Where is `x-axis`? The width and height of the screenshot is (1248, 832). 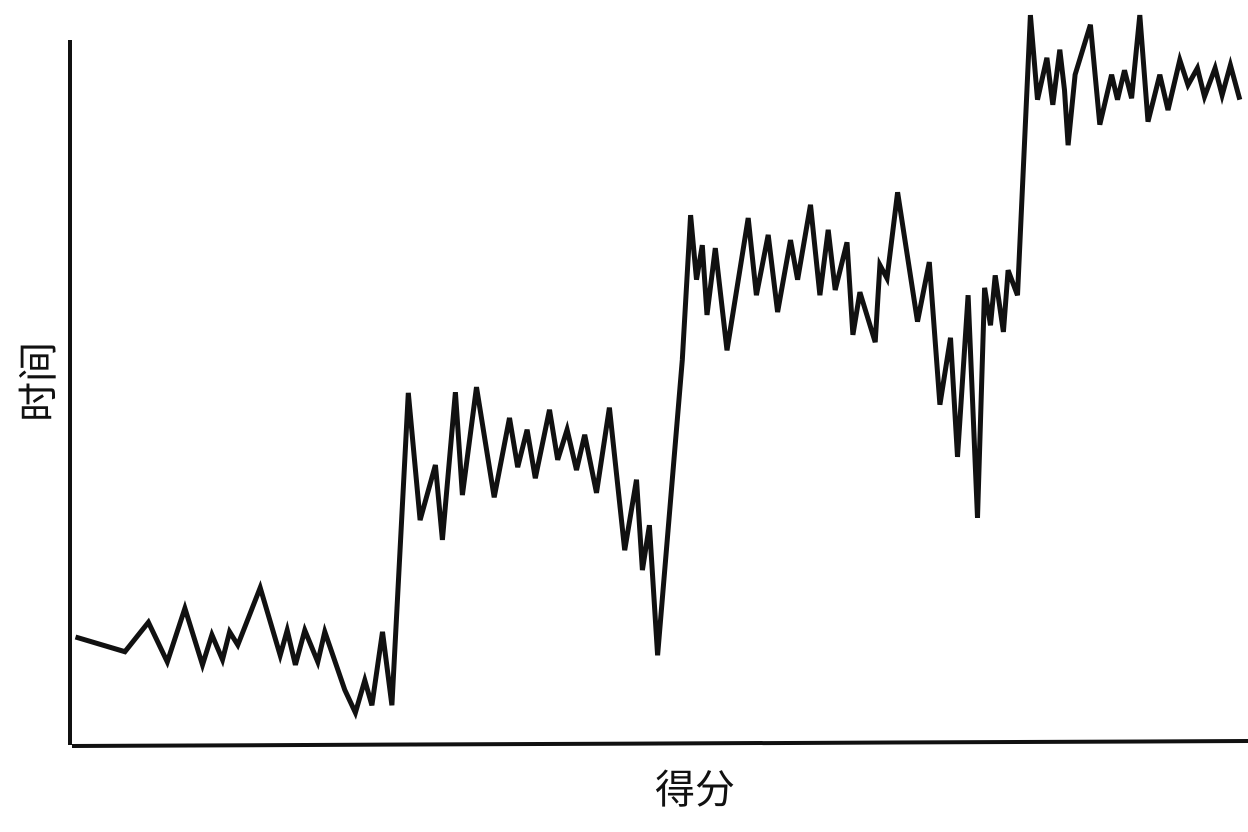 x-axis is located at coordinates (659, 743).